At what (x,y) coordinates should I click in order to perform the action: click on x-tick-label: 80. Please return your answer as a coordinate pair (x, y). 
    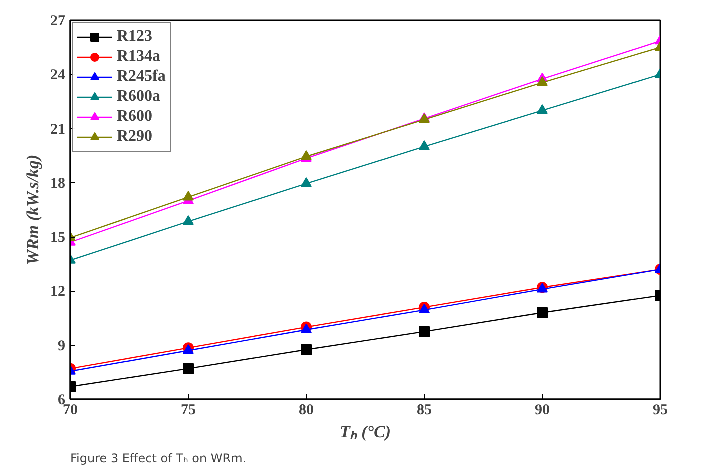
    Looking at the image, I should click on (306, 410).